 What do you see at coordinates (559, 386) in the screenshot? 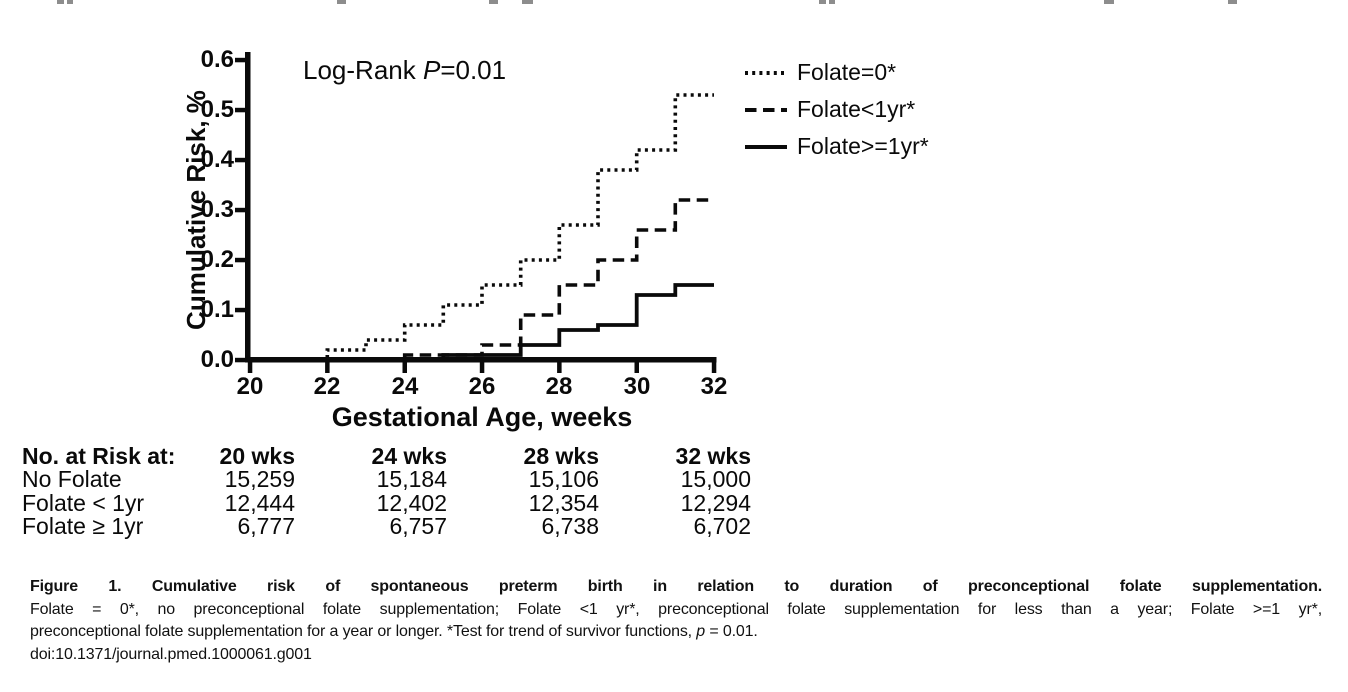
I see `x-tick-label: 28` at bounding box center [559, 386].